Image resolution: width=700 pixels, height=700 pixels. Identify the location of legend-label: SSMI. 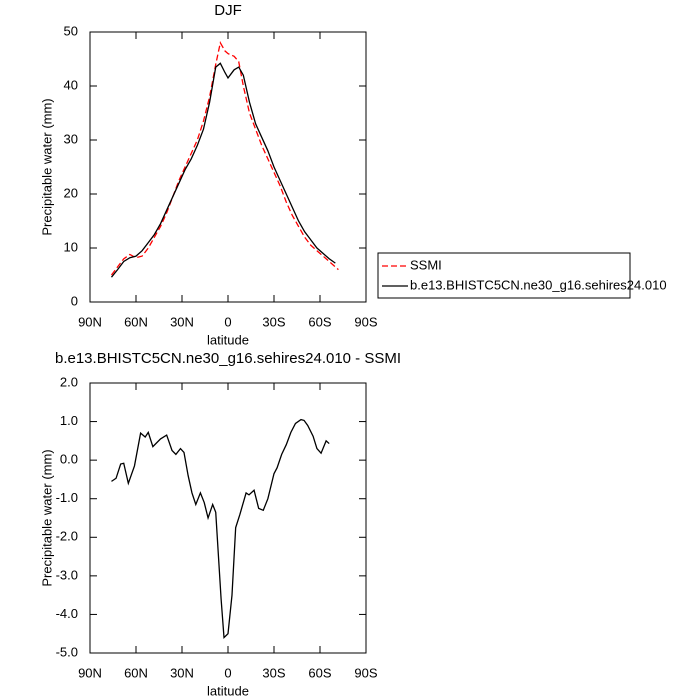
(426, 264).